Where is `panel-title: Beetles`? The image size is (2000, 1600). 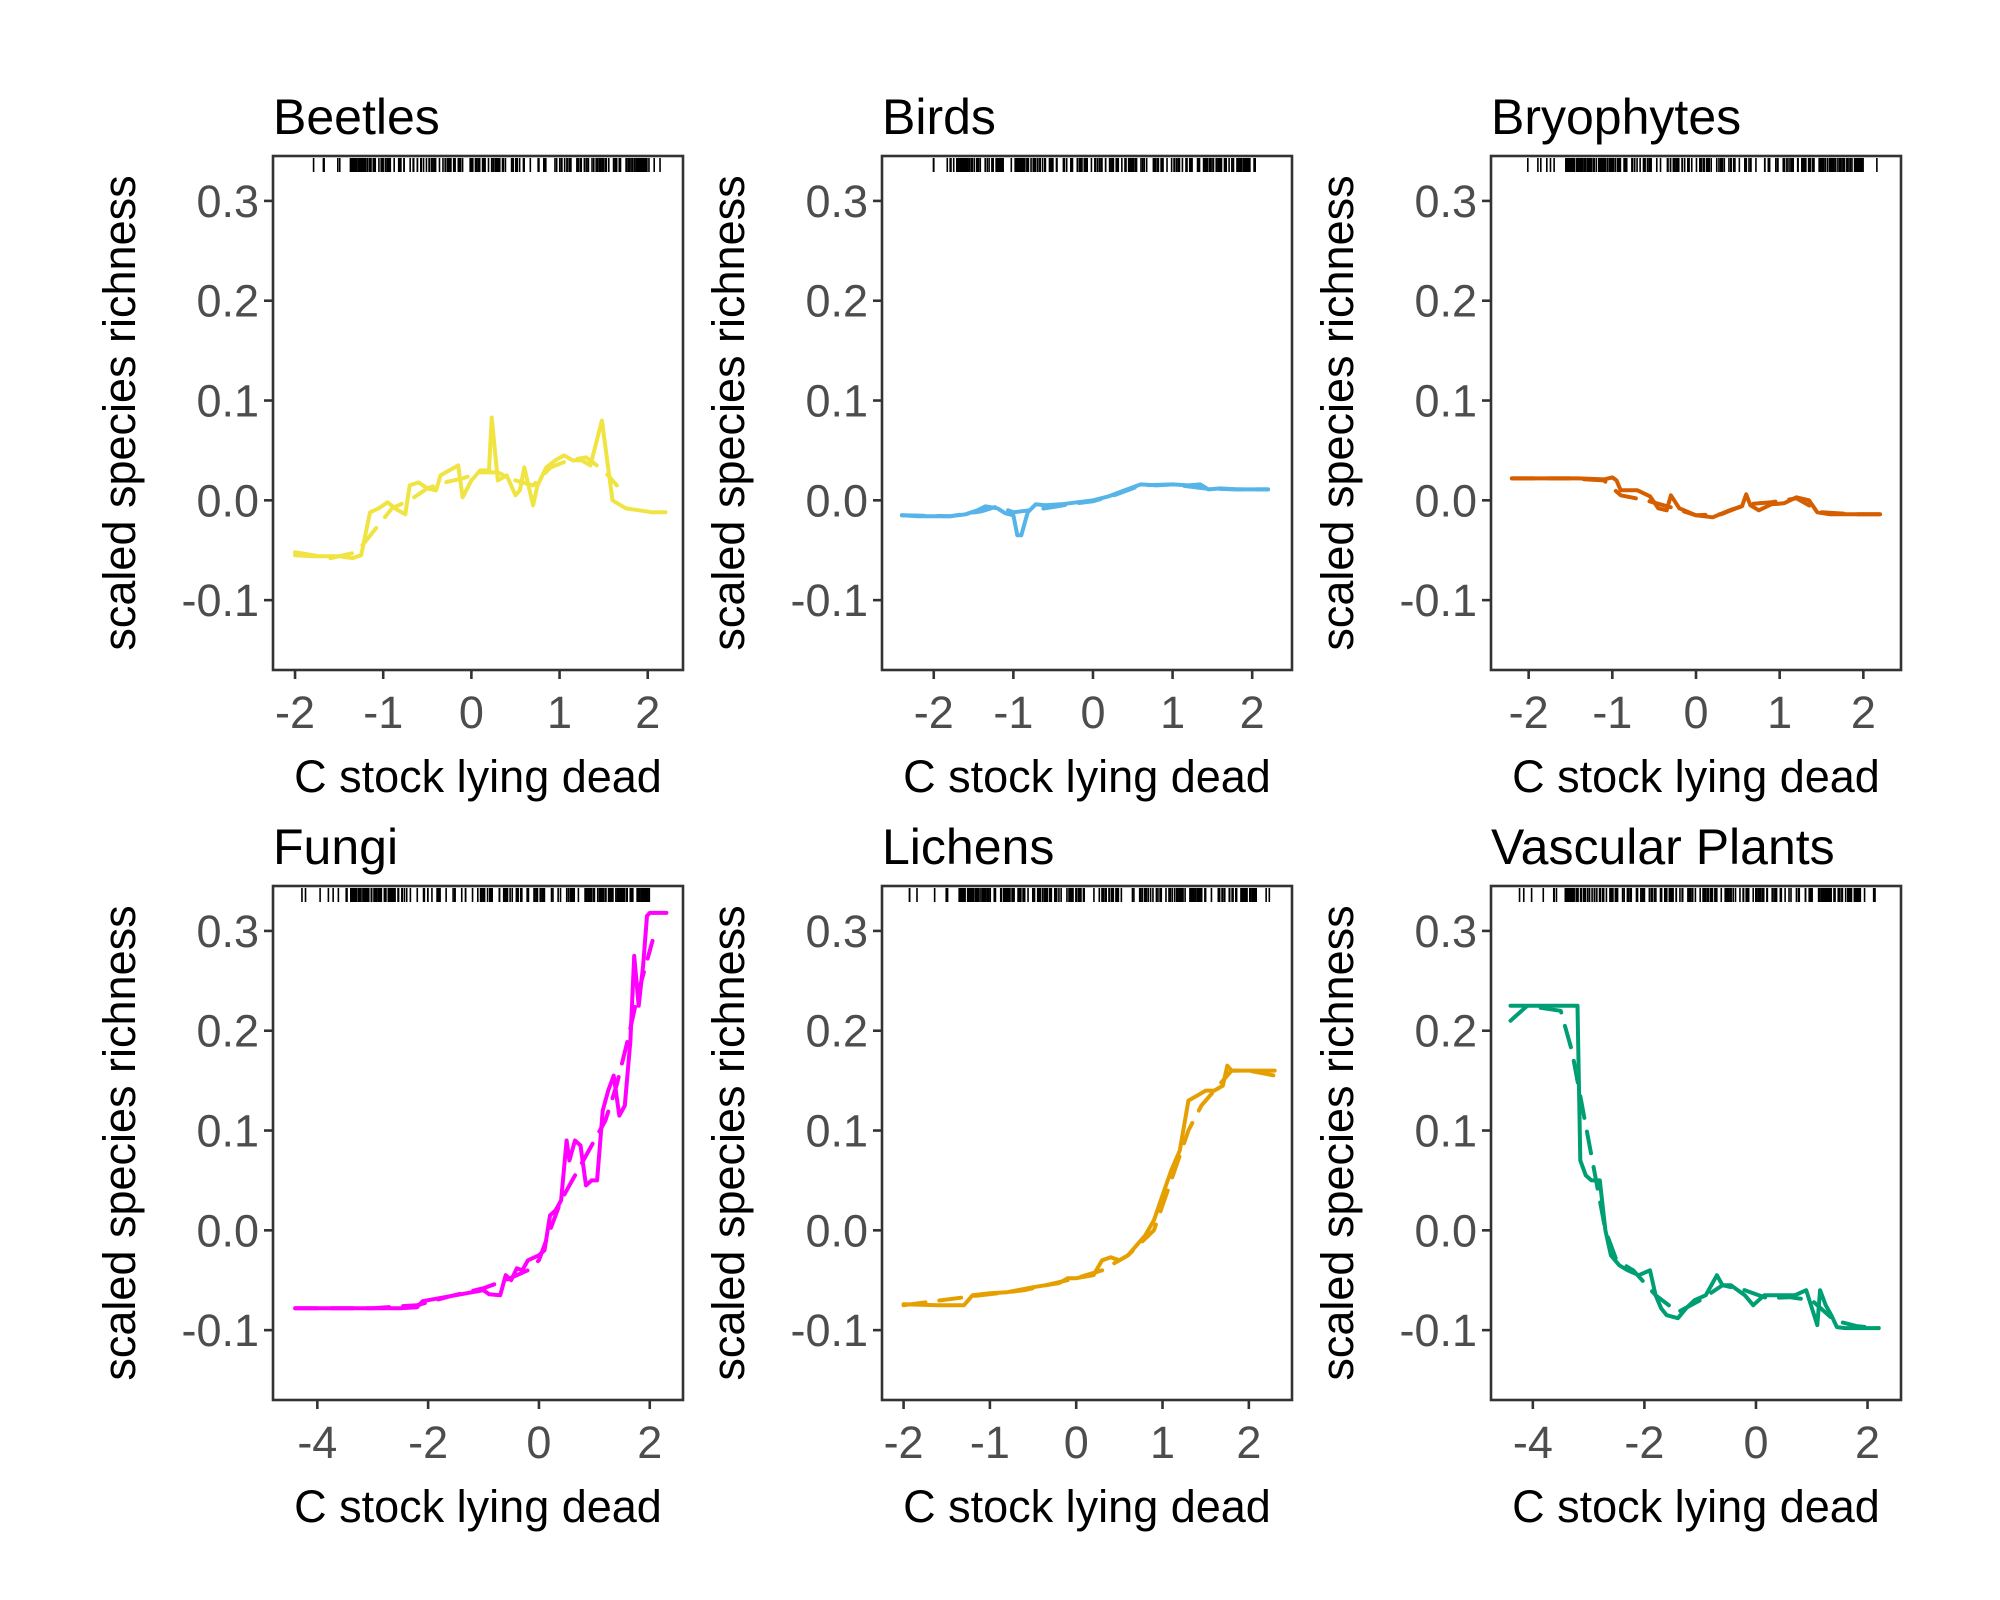 panel-title: Beetles is located at coordinates (356, 117).